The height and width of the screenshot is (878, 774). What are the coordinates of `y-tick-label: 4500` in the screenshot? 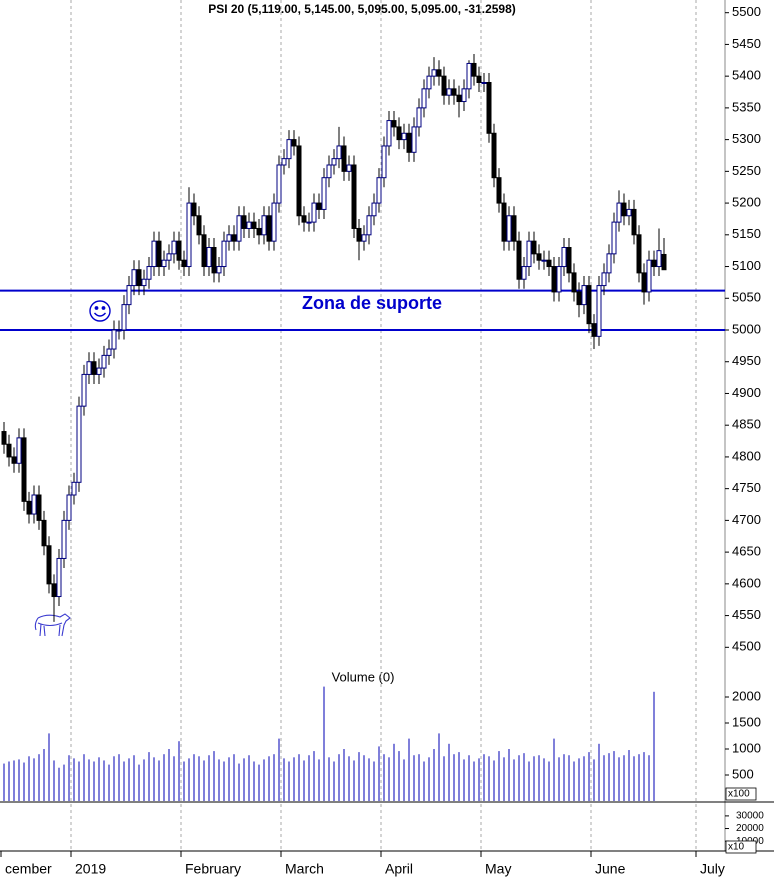 It's located at (746, 646).